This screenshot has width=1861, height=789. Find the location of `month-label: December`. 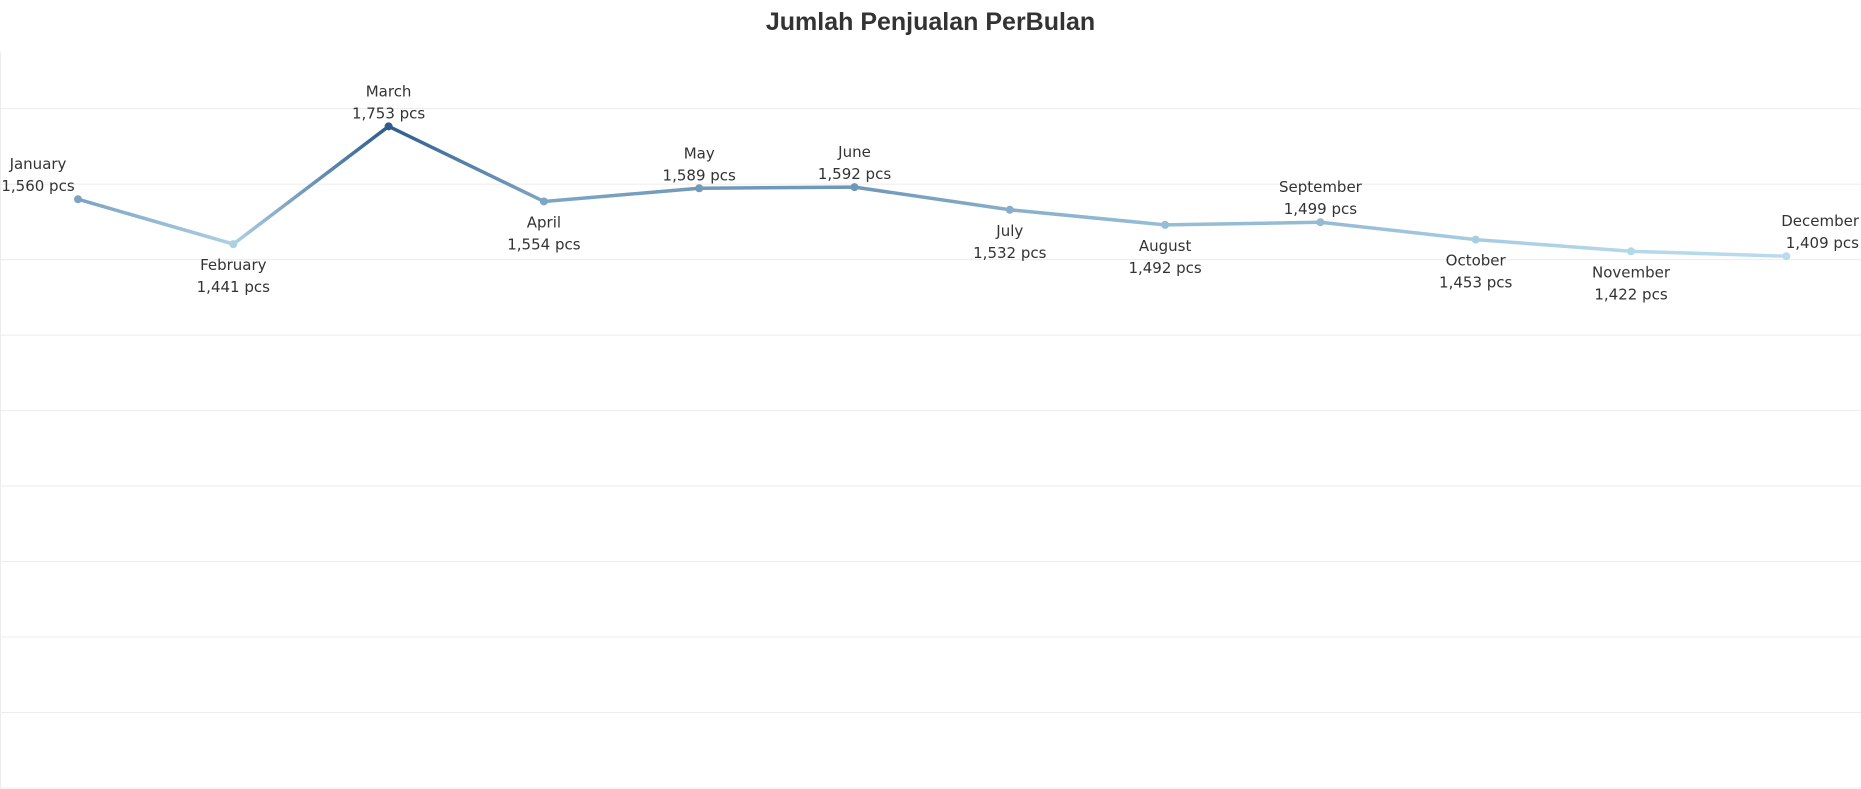

month-label: December is located at coordinates (1820, 221).